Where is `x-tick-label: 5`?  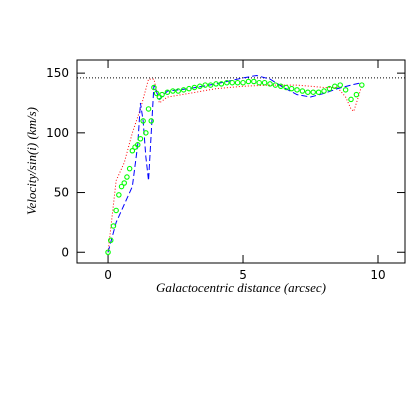
x-tick-label: 5 is located at coordinates (243, 275).